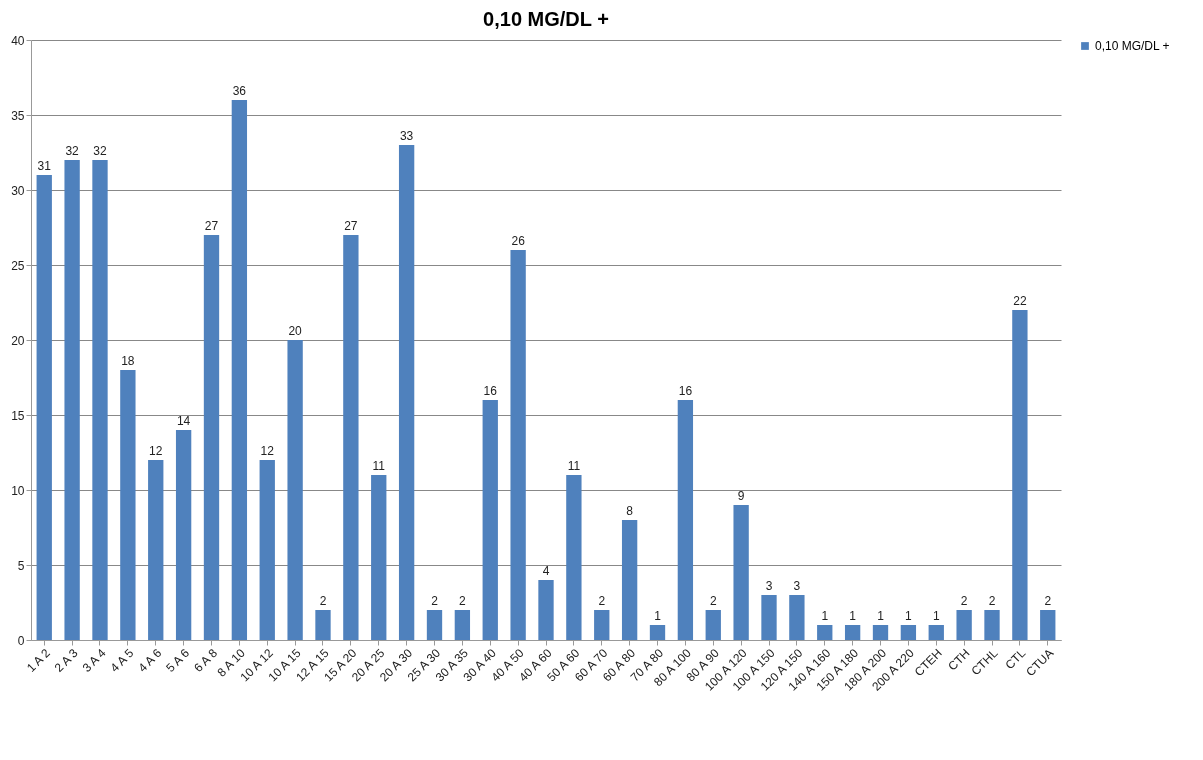 Image resolution: width=1203 pixels, height=760 pixels. What do you see at coordinates (518, 241) in the screenshot?
I see `data-label: 26` at bounding box center [518, 241].